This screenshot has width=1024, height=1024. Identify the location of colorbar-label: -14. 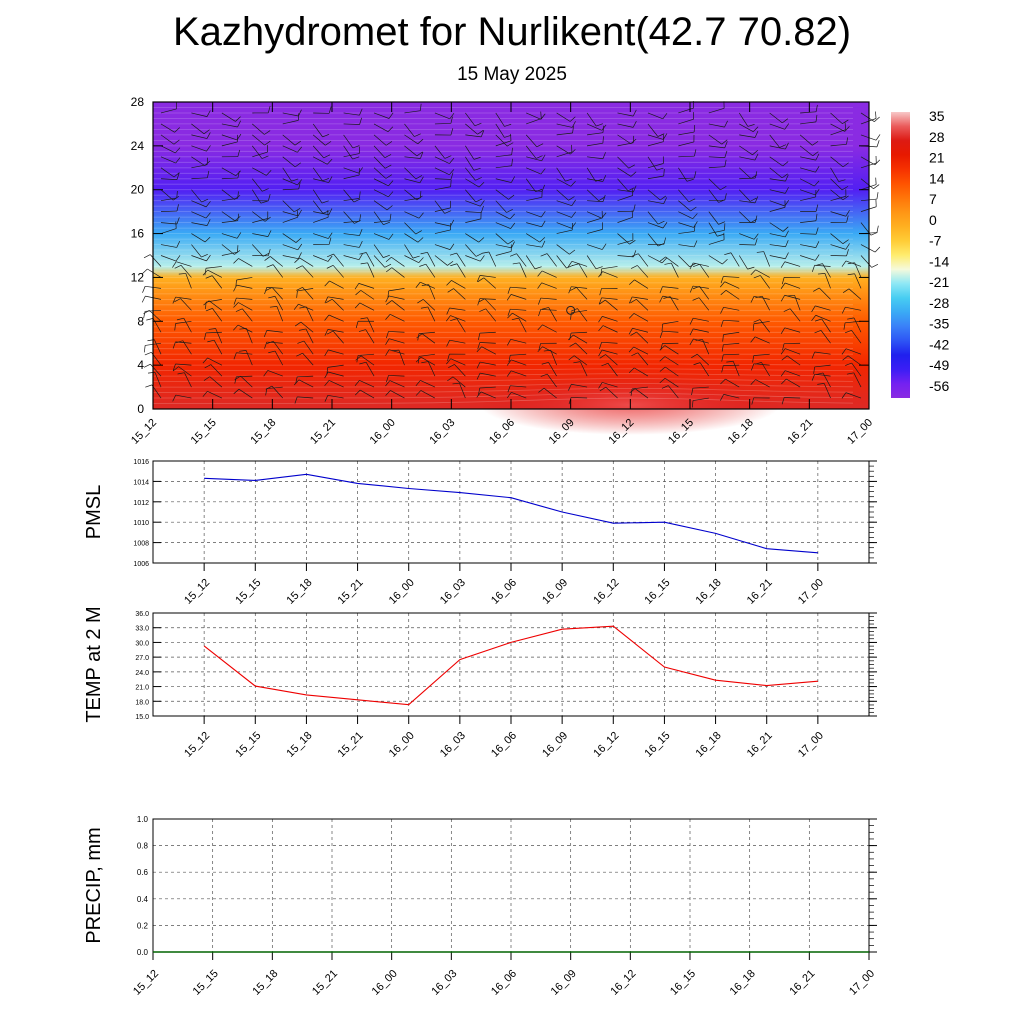
(939, 261).